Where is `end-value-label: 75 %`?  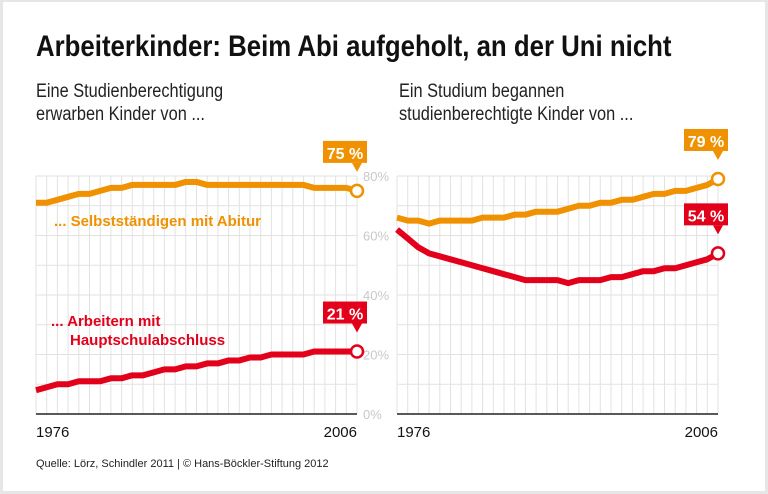
end-value-label: 75 % is located at coordinates (345, 154).